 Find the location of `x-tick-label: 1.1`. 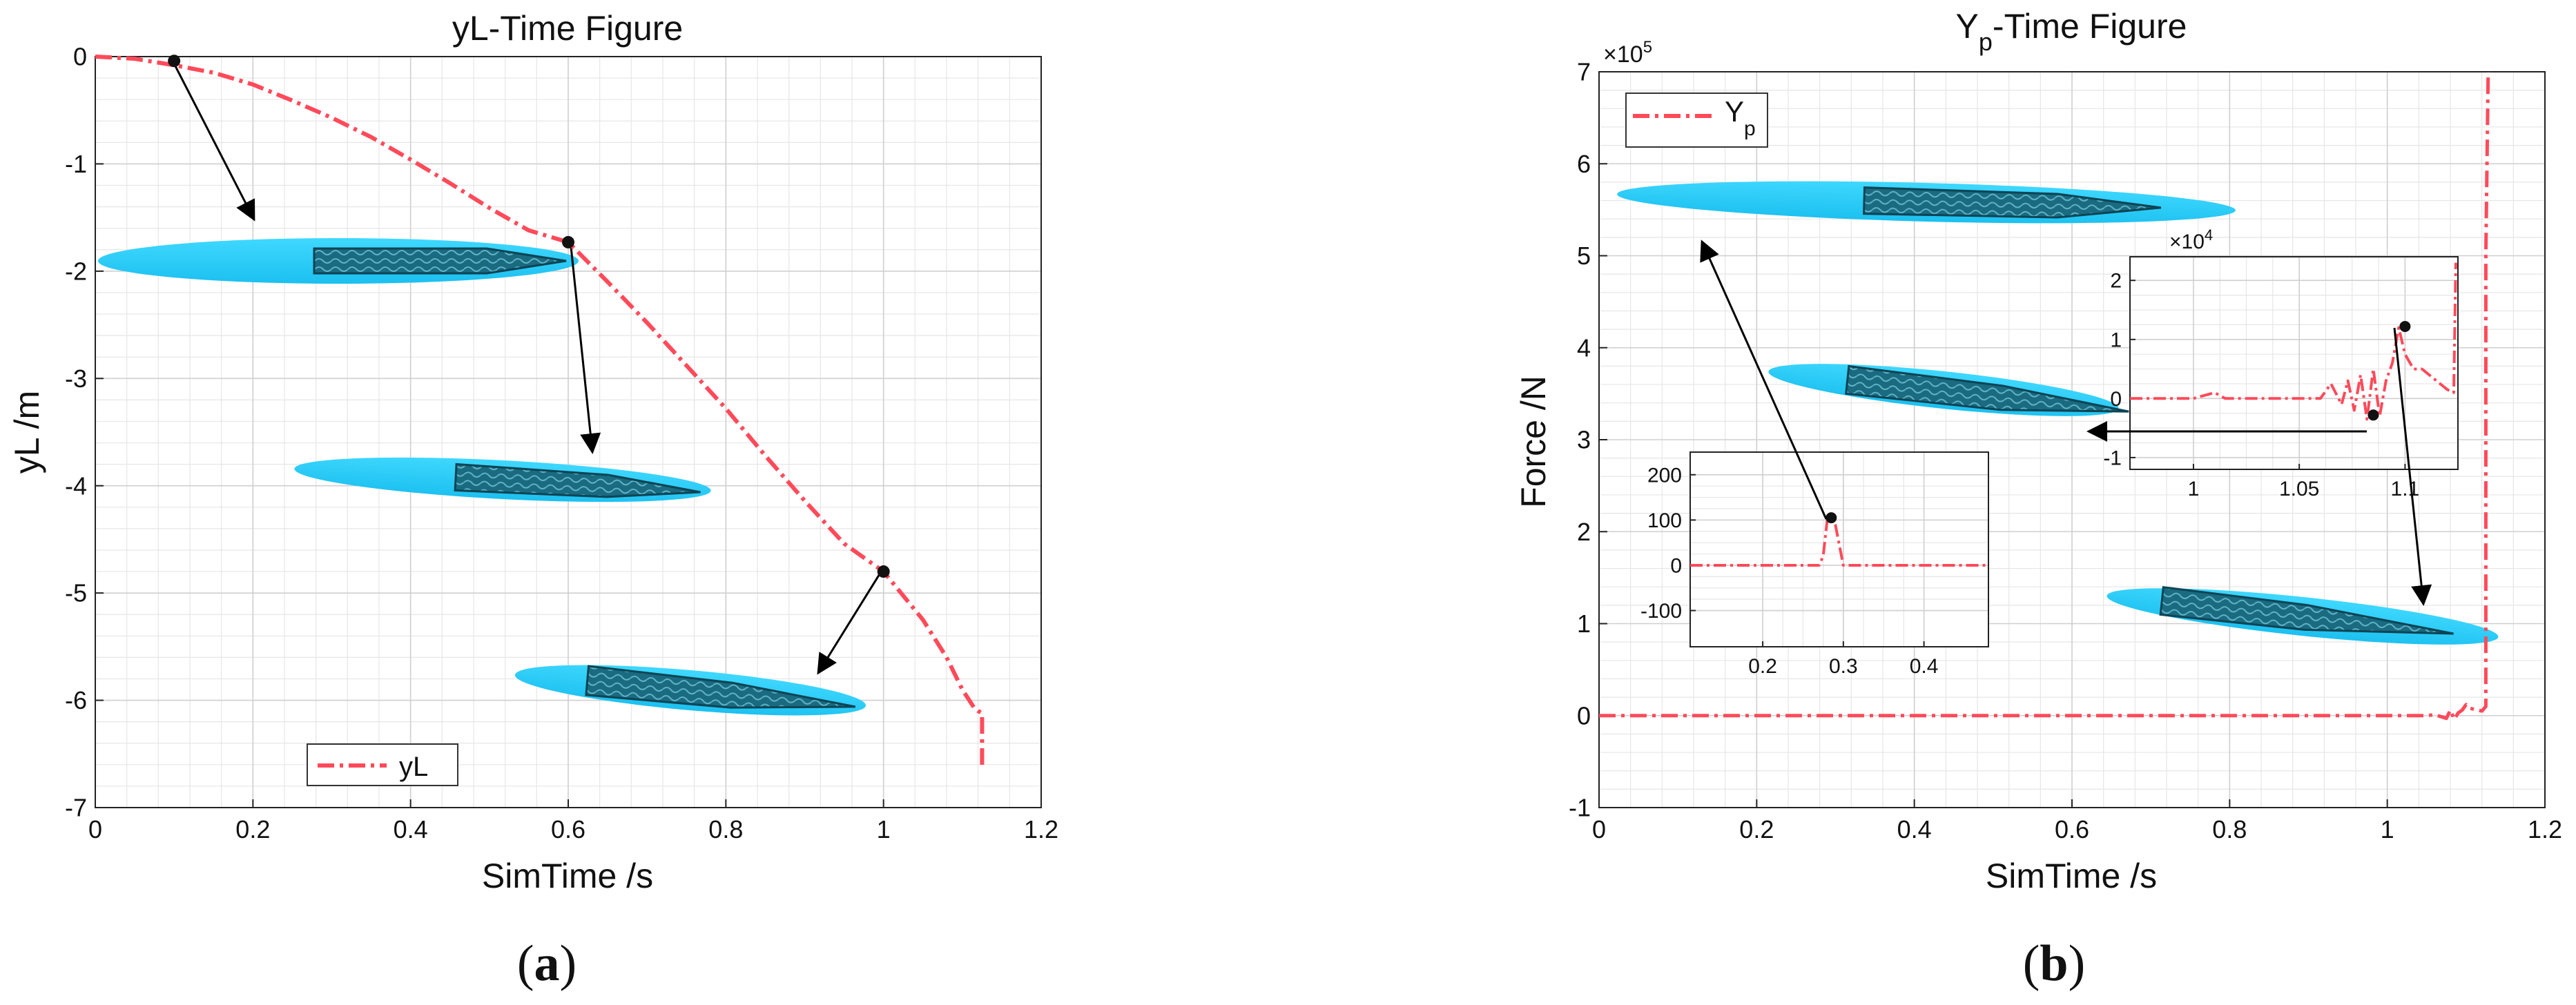

x-tick-label: 1.1 is located at coordinates (2406, 489).